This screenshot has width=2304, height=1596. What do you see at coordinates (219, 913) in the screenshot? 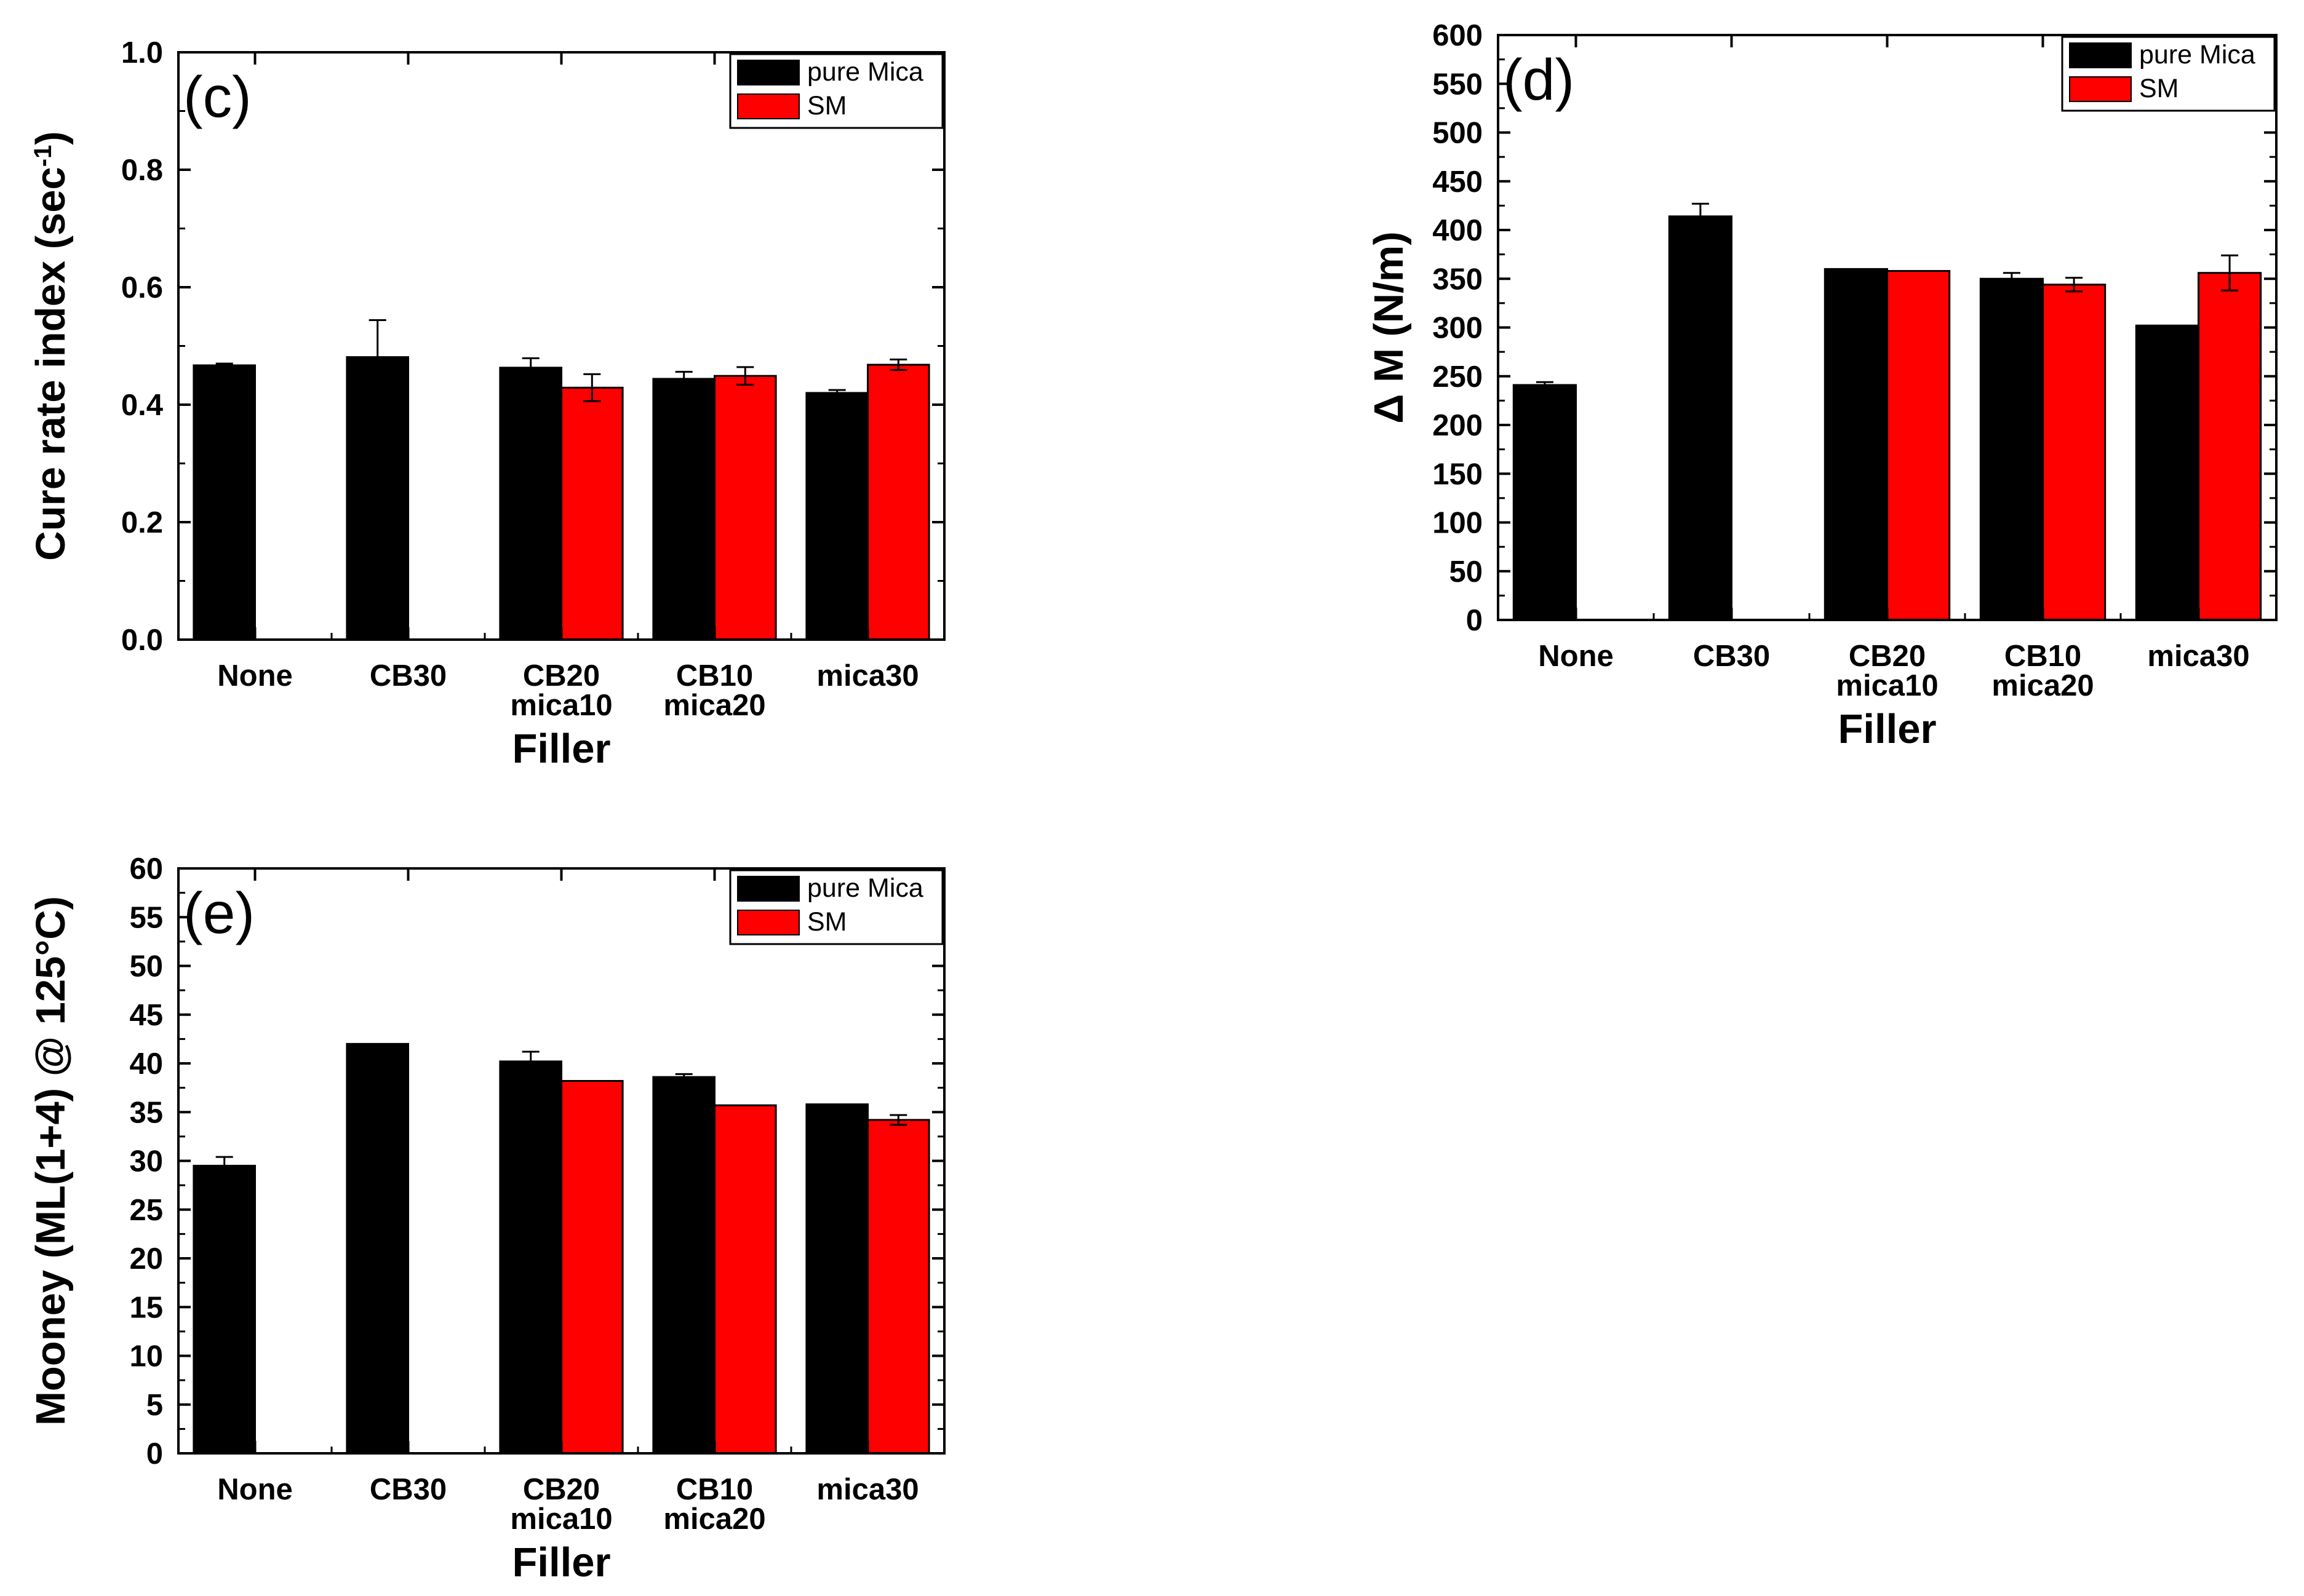
I see `panel-label: (e)` at bounding box center [219, 913].